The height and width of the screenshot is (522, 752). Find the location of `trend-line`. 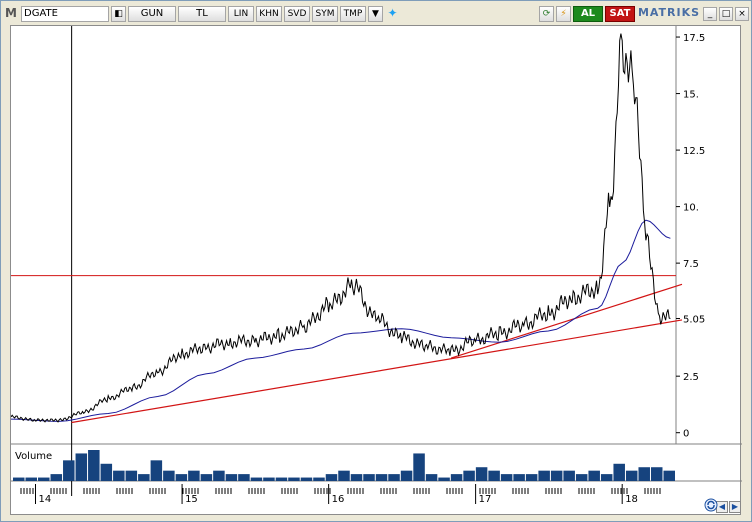

trend-line is located at coordinates (566, 321).